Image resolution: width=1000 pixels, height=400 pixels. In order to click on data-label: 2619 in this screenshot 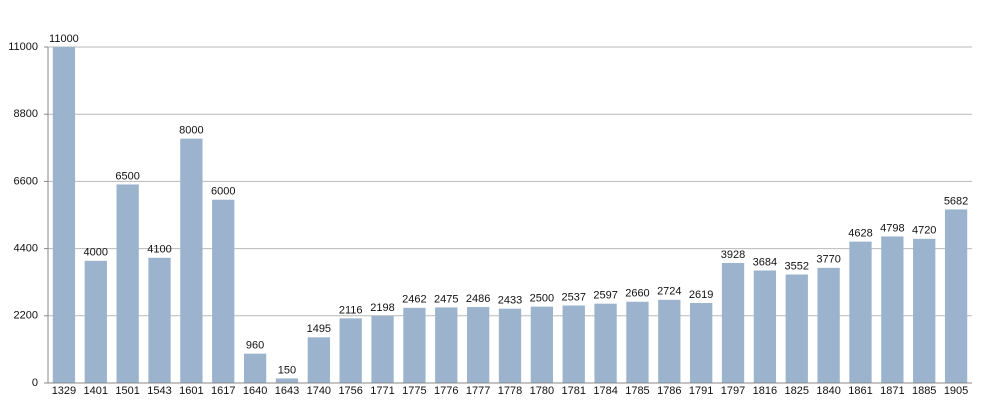, I will do `click(701, 295)`.